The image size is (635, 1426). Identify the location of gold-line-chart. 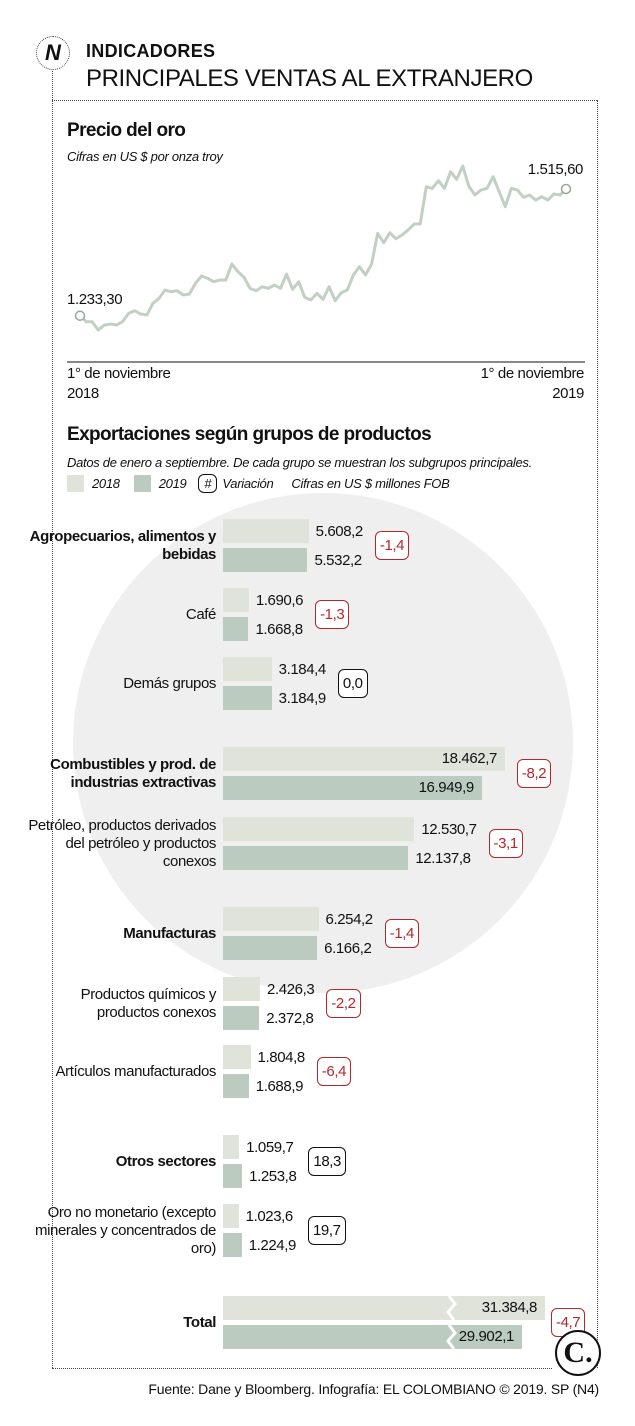
(326, 263).